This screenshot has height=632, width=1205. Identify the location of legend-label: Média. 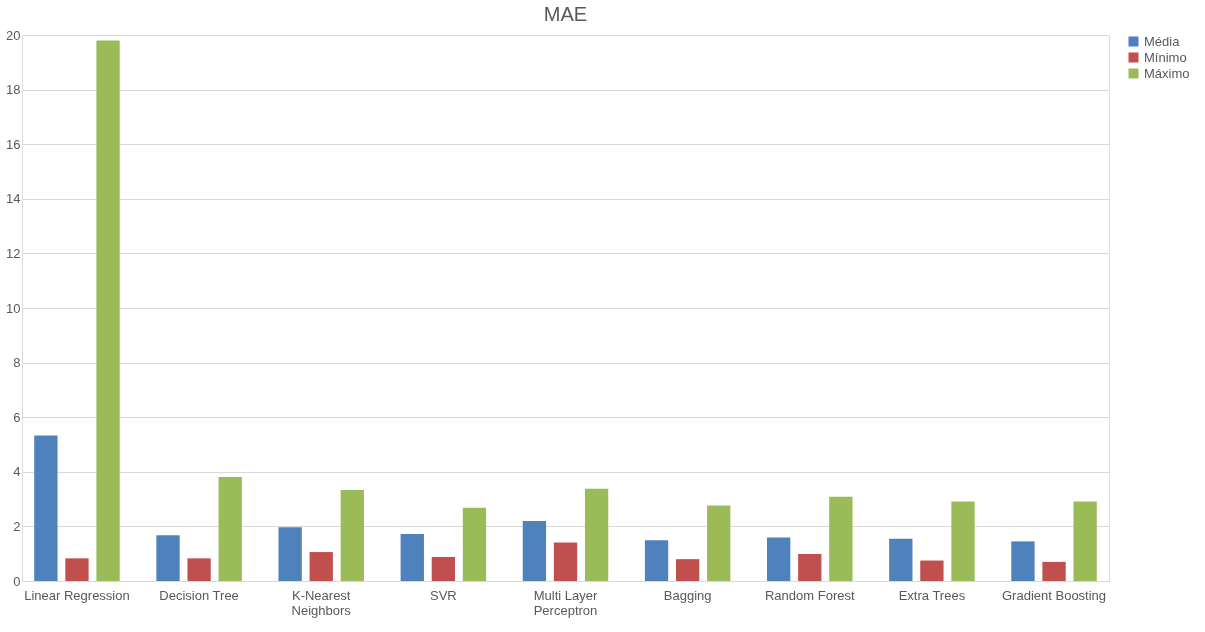
(1162, 41).